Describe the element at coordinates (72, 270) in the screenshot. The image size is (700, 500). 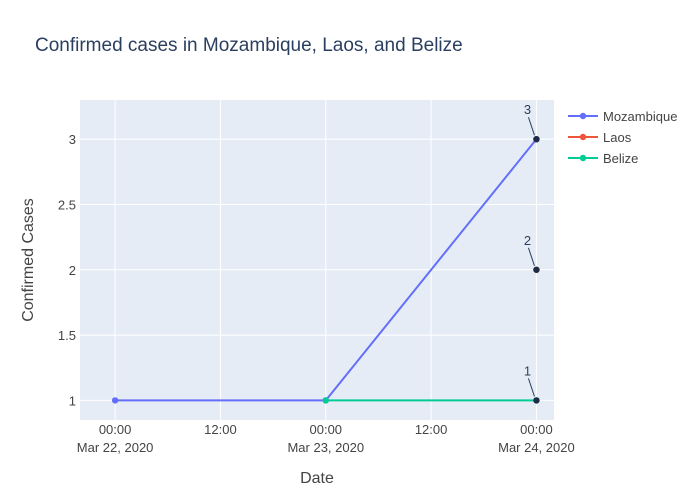
I see `y-tick-label: 2` at that location.